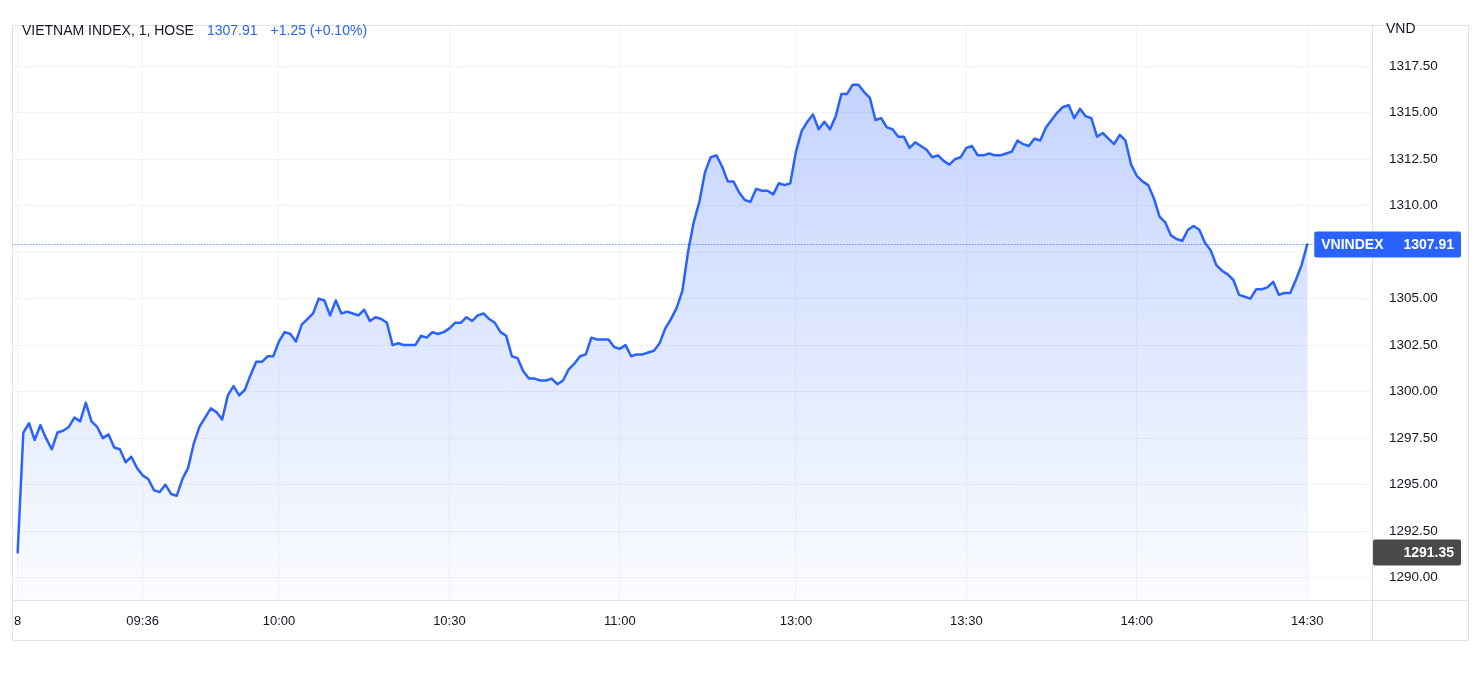 The image size is (1483, 695). Describe the element at coordinates (1307, 621) in the screenshot. I see `x-tick-label: 14:30` at that location.